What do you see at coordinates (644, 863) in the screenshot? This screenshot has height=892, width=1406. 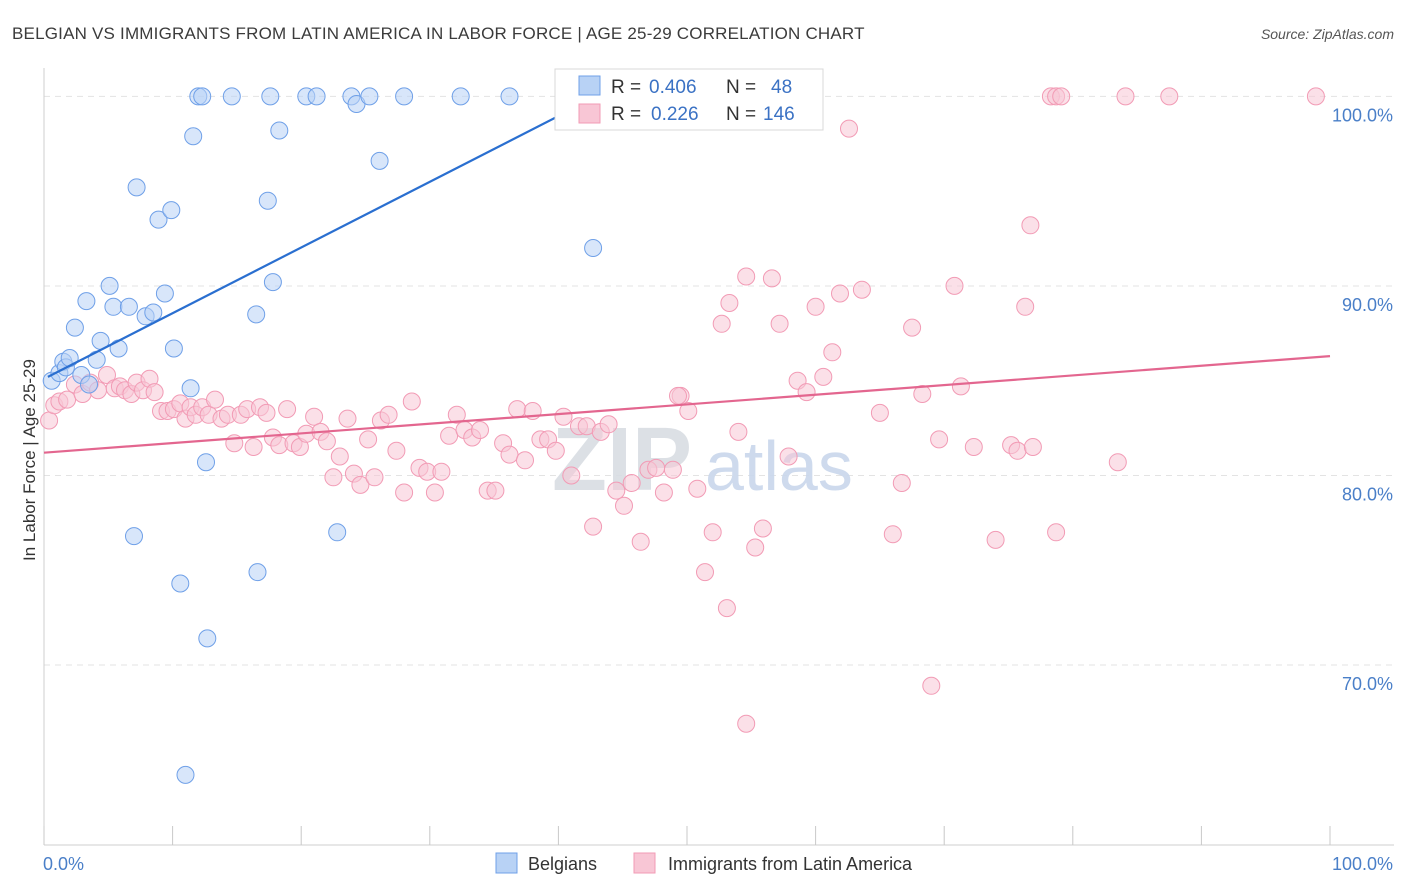 I see `legend-swatch-latin-america` at bounding box center [644, 863].